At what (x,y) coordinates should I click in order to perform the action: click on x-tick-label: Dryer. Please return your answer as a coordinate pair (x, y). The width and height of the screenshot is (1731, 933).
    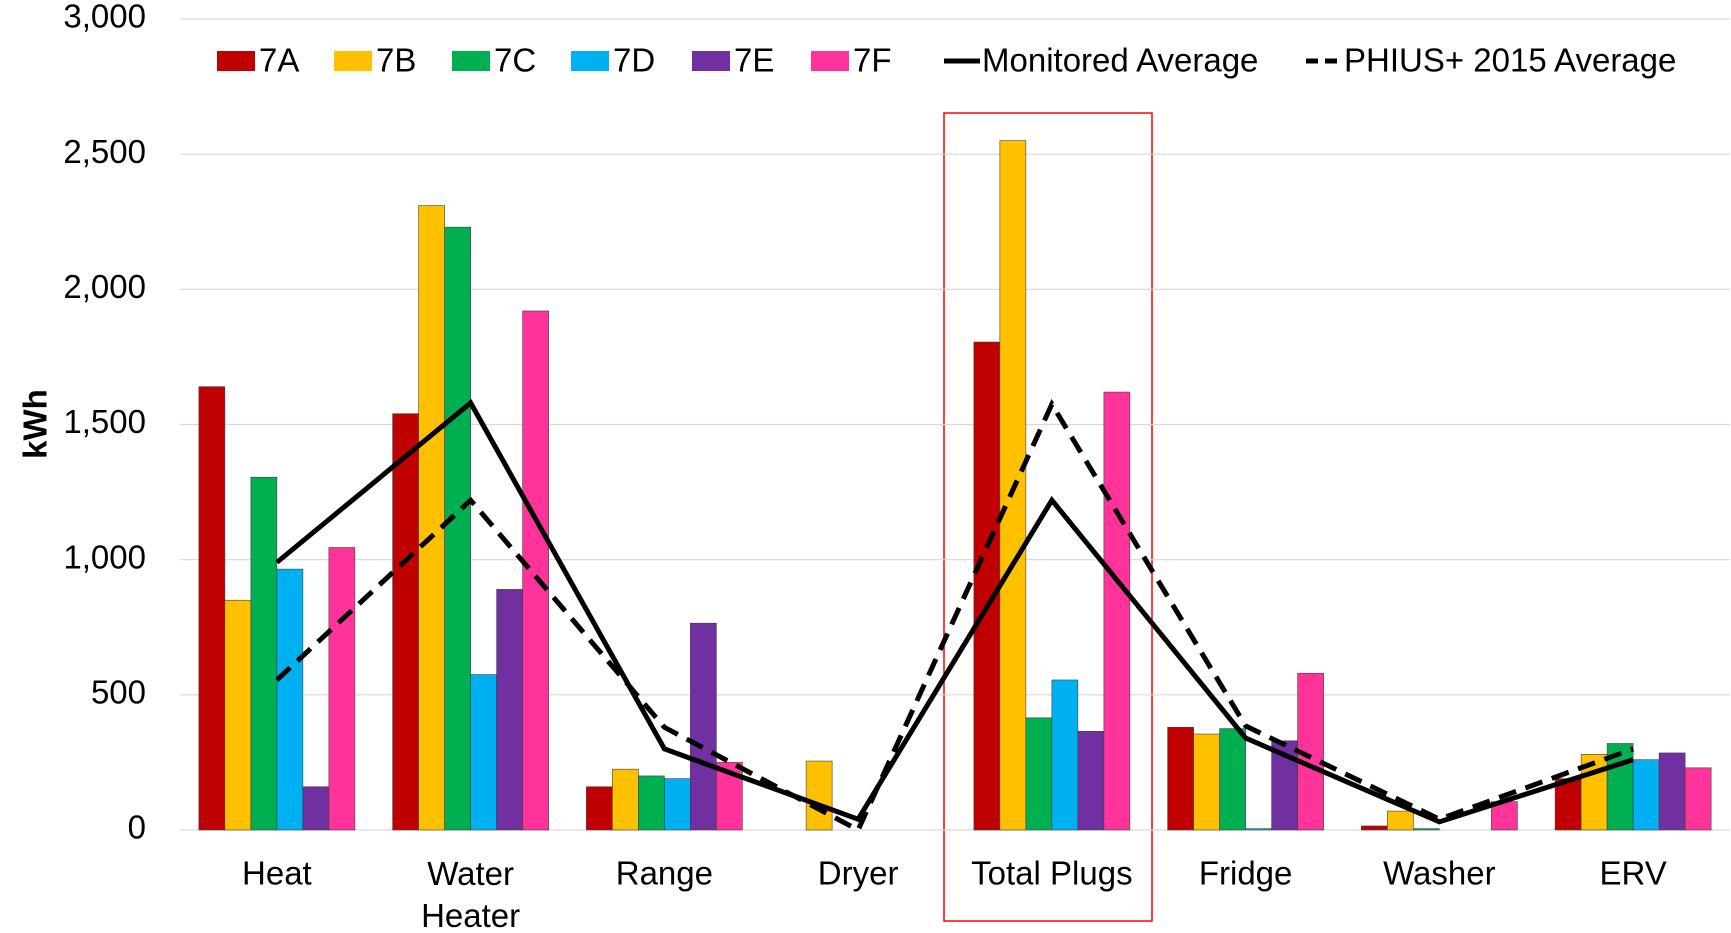
    Looking at the image, I should click on (858, 873).